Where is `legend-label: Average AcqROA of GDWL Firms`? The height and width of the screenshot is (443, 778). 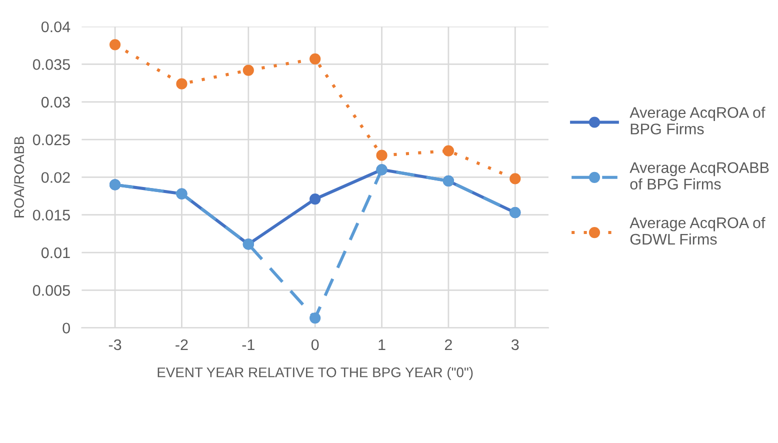 legend-label: Average AcqROA of GDWL Firms is located at coordinates (698, 231).